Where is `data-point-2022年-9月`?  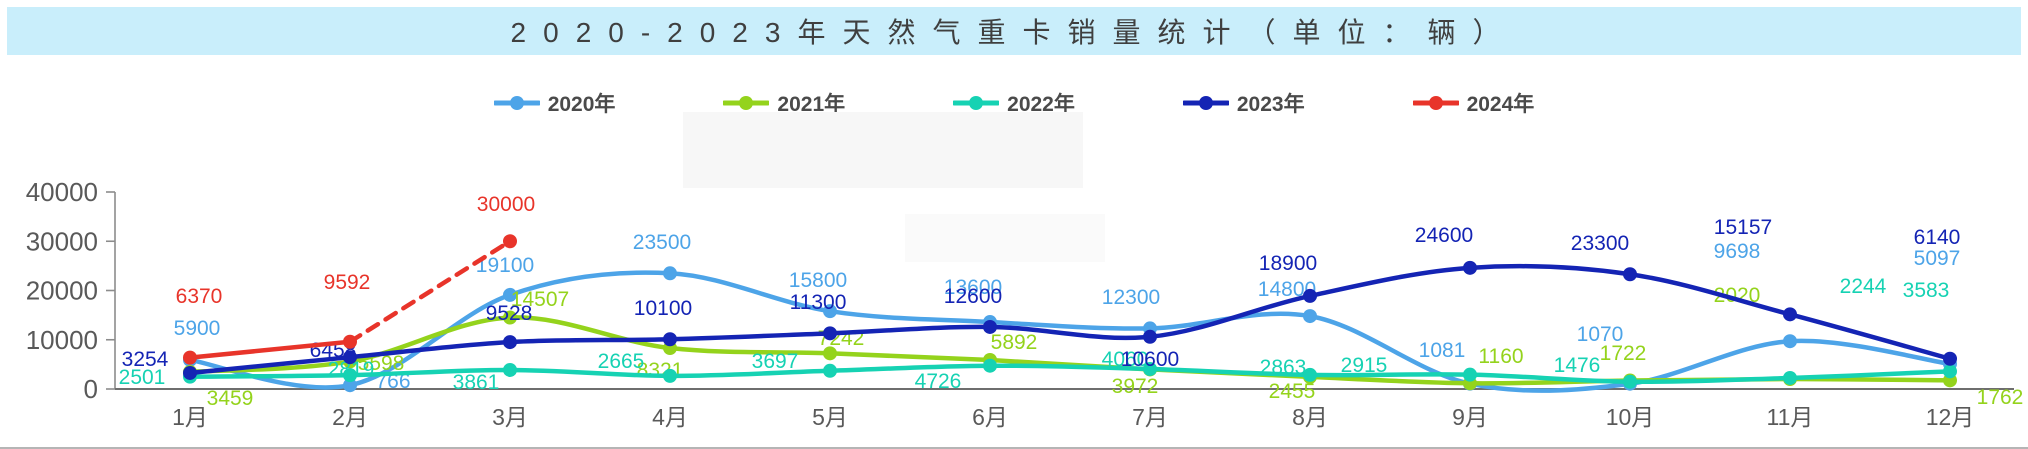 data-point-2022年-9月 is located at coordinates (1470, 374).